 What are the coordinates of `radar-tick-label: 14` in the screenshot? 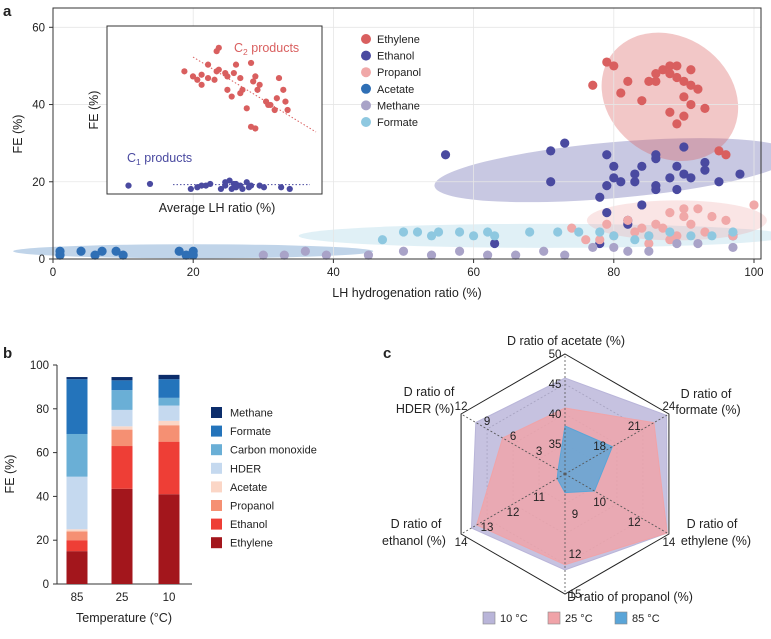 It's located at (669, 543).